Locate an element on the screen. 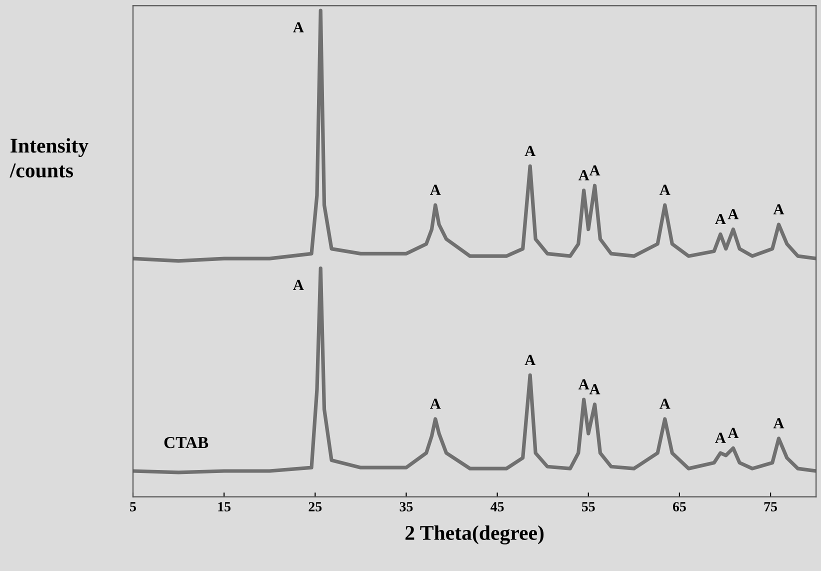  x-tick-label: 35 is located at coordinates (406, 507).